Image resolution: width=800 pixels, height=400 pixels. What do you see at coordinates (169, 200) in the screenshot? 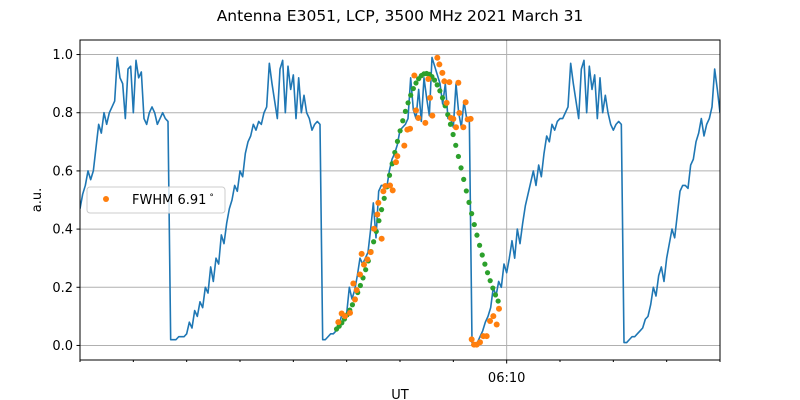
I see `legend-label-text: FWHM 6.91` at bounding box center [169, 200].